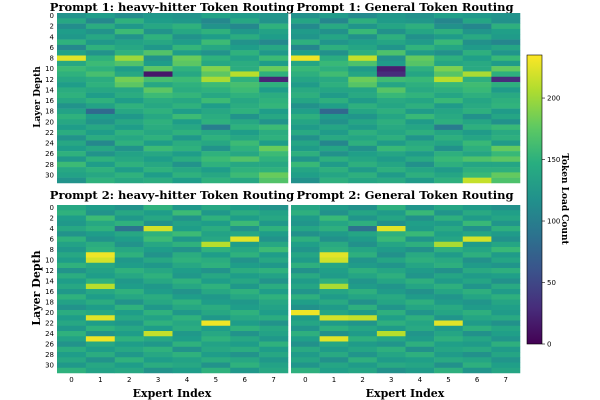  Describe the element at coordinates (553, 98) in the screenshot. I see `colorbar-tick-label: 200` at that location.